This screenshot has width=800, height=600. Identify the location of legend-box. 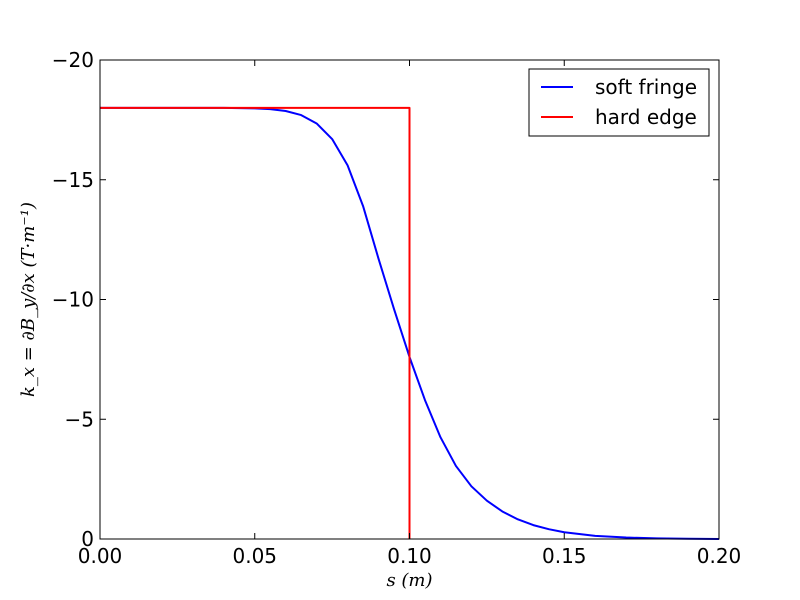
(619, 102).